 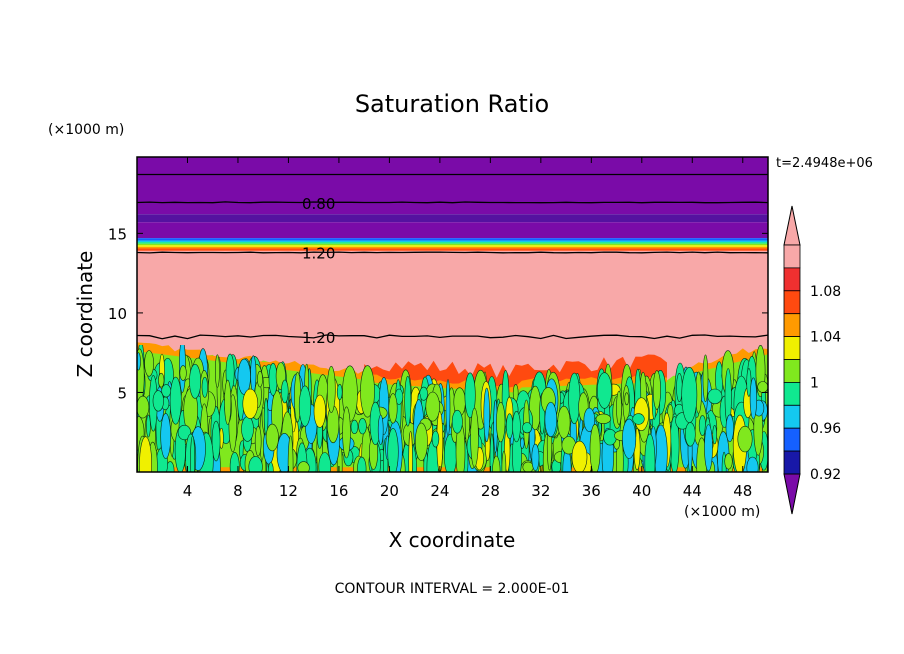 I want to click on x-tick-label: 48, so click(x=742, y=491).